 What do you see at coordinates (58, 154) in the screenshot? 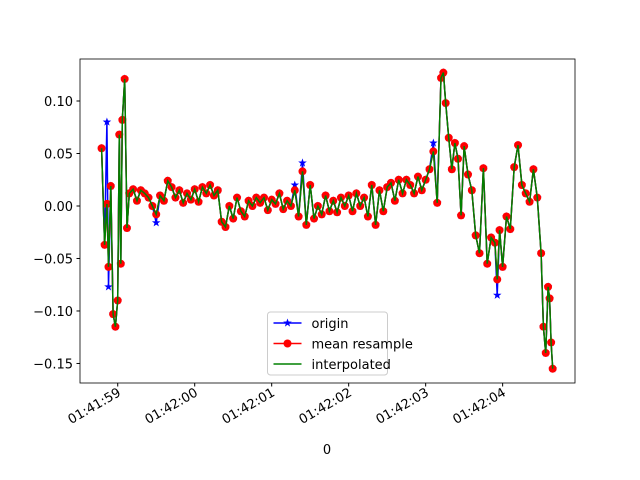
I see `y-tick-label: 0.05` at bounding box center [58, 154].